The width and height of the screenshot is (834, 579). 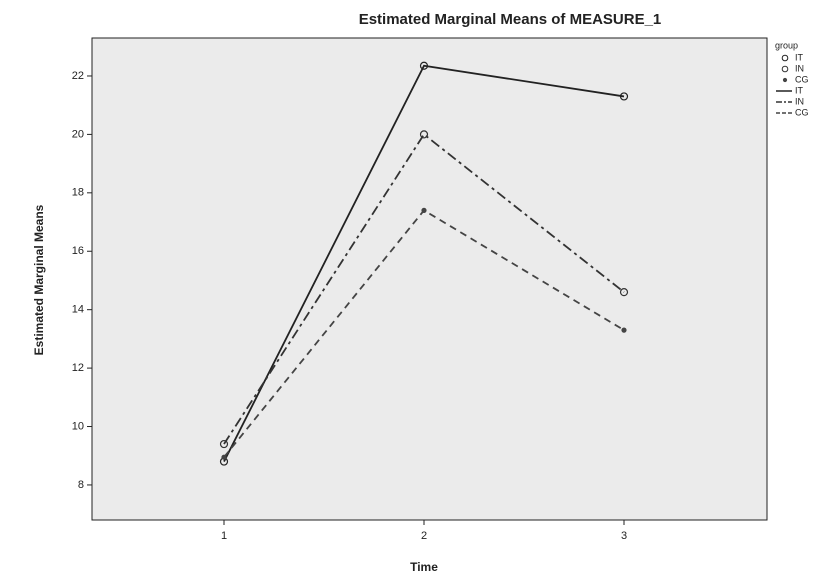 What do you see at coordinates (78, 426) in the screenshot?
I see `y-tick-label: 10` at bounding box center [78, 426].